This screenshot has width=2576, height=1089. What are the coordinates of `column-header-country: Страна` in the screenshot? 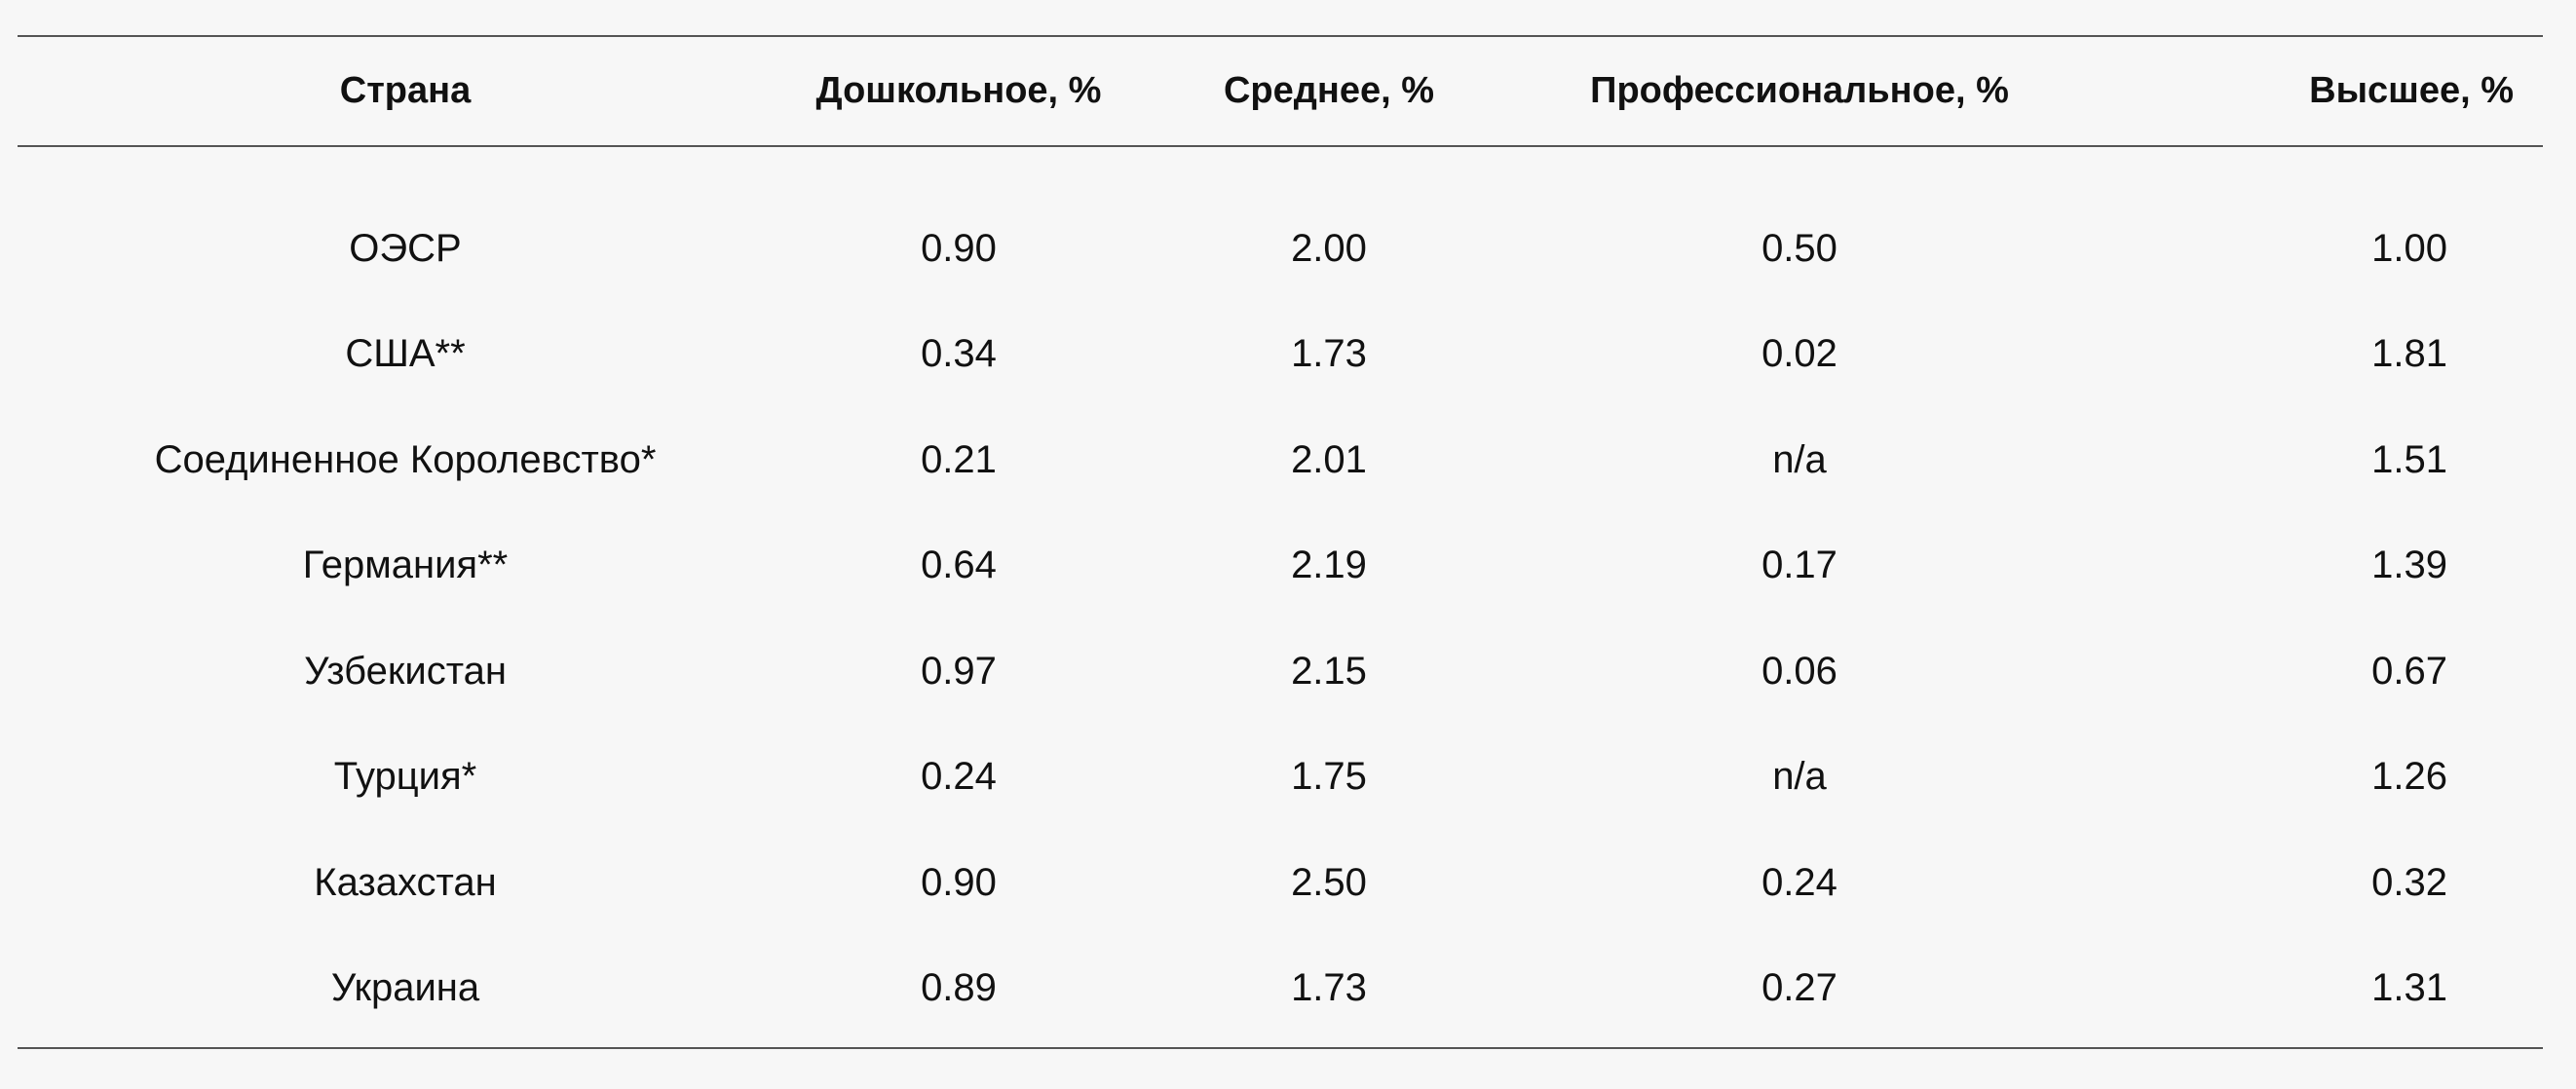 It's located at (405, 90).